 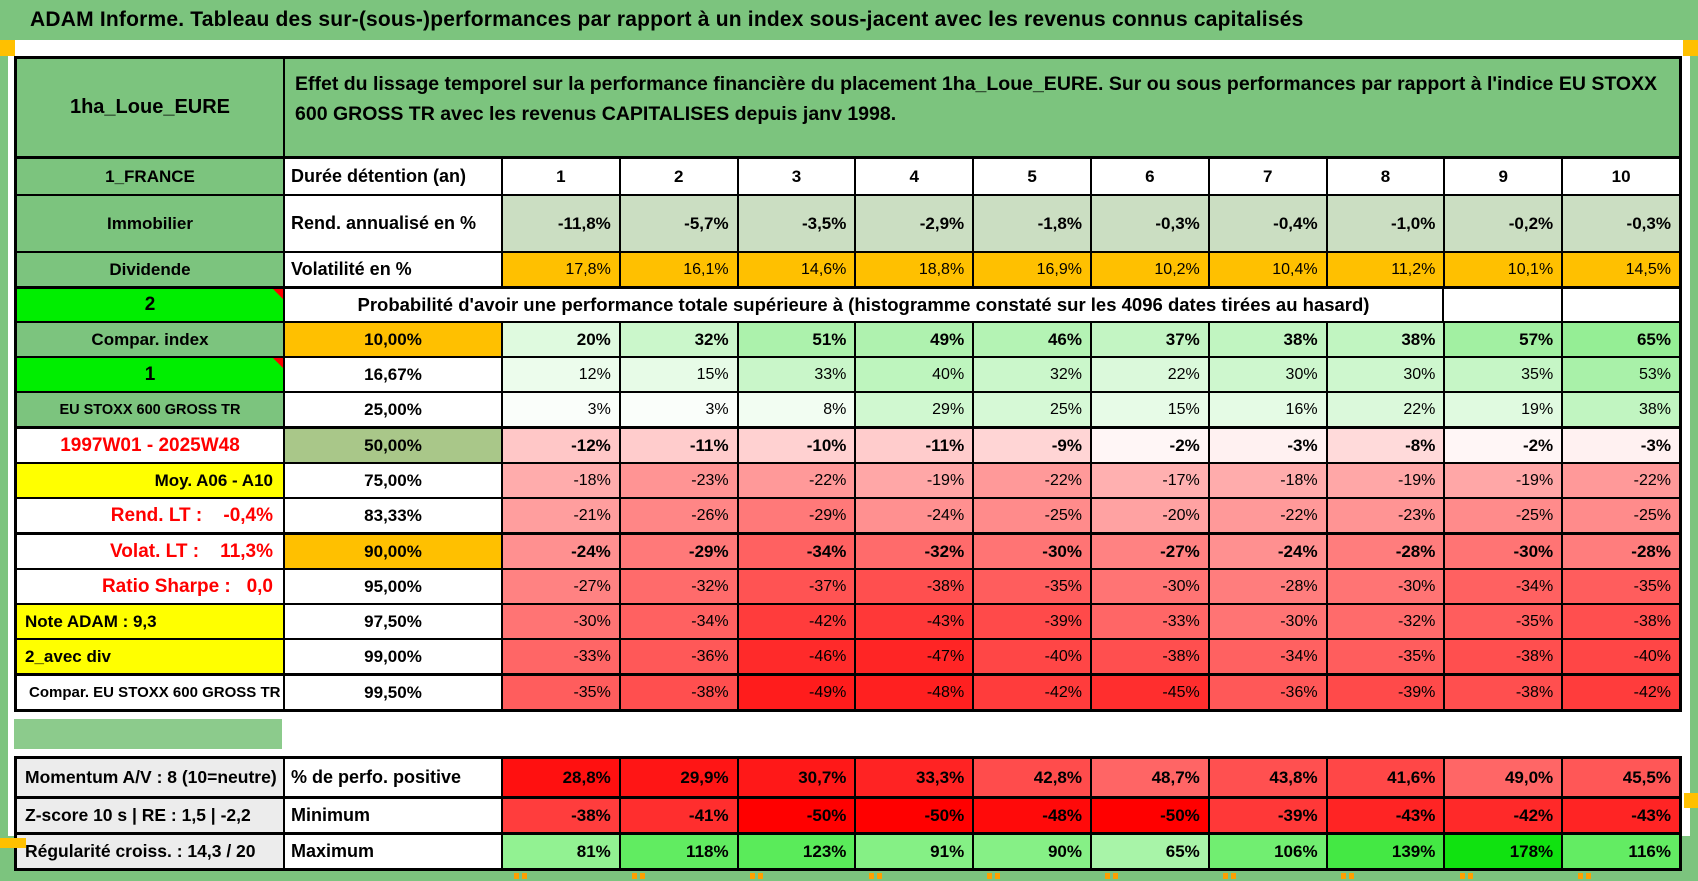 I want to click on prob-cell: 16%, so click(x=1268, y=409).